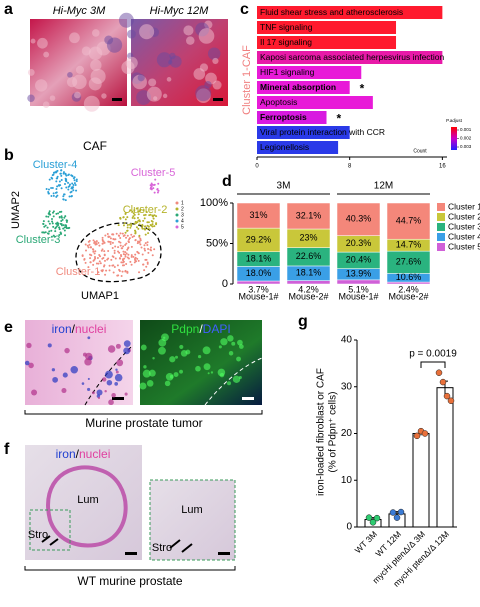 The width and height of the screenshot is (480, 607). Describe the element at coordinates (409, 245) in the screenshot. I see `value-label: 14.7%` at that location.